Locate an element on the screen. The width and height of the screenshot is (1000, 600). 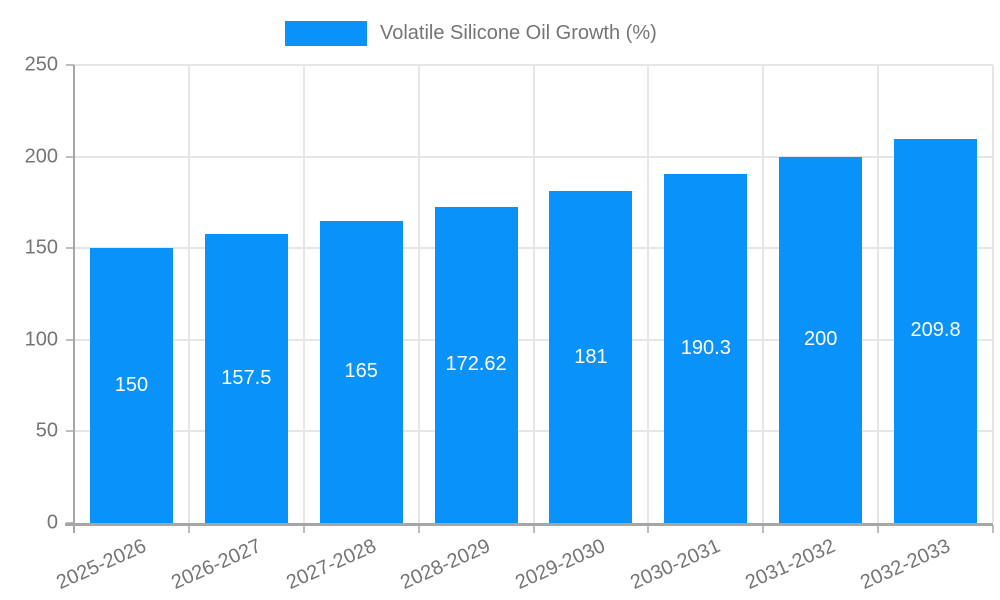
bar-2030-2031: 190.3 is located at coordinates (706, 348).